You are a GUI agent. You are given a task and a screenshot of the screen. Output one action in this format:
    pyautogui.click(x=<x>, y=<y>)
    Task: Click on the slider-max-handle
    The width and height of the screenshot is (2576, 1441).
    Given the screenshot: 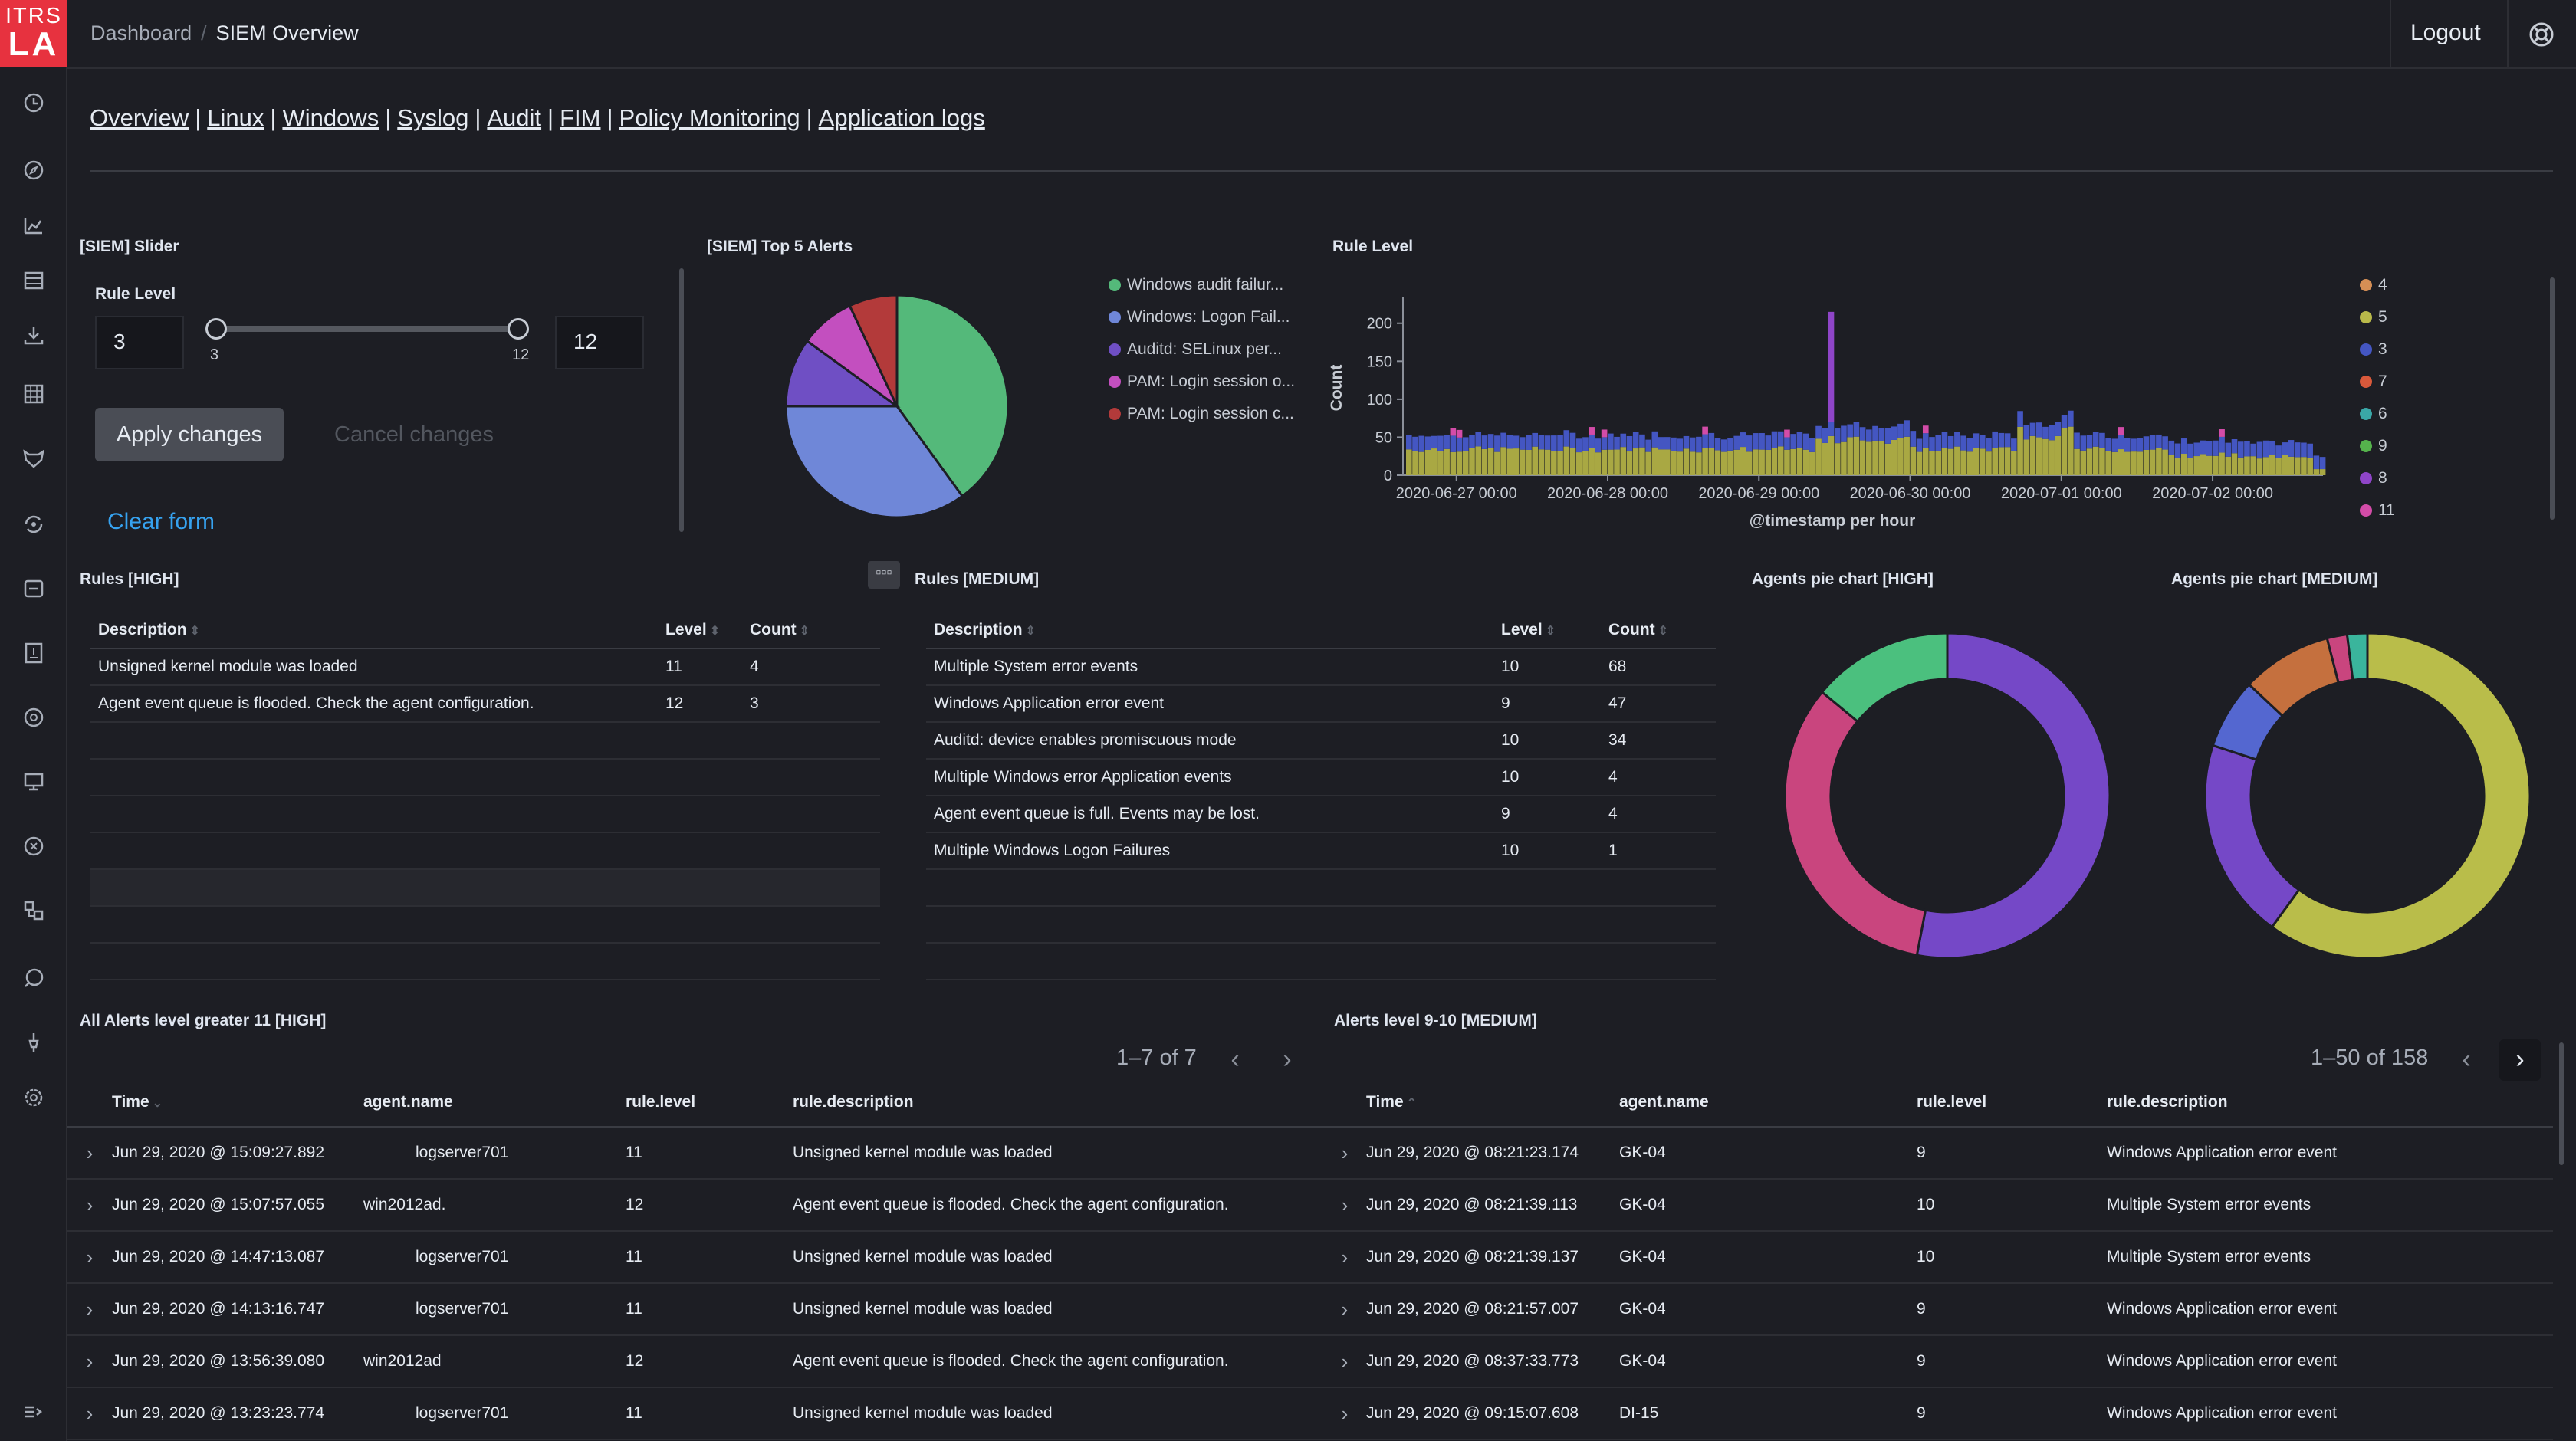 What is the action you would take?
    pyautogui.click(x=519, y=329)
    